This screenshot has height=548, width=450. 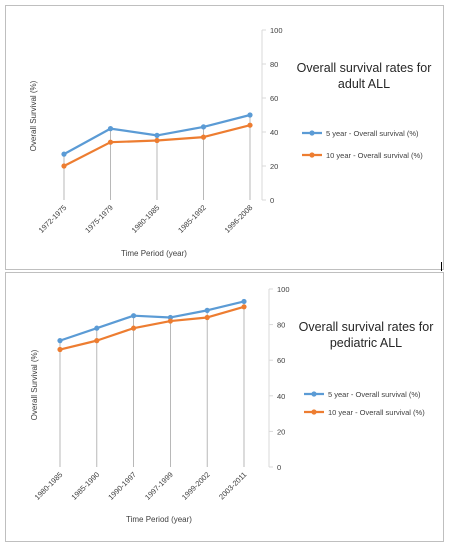 I want to click on ped-x-axis-title: Time Period (year), so click(x=159, y=519).